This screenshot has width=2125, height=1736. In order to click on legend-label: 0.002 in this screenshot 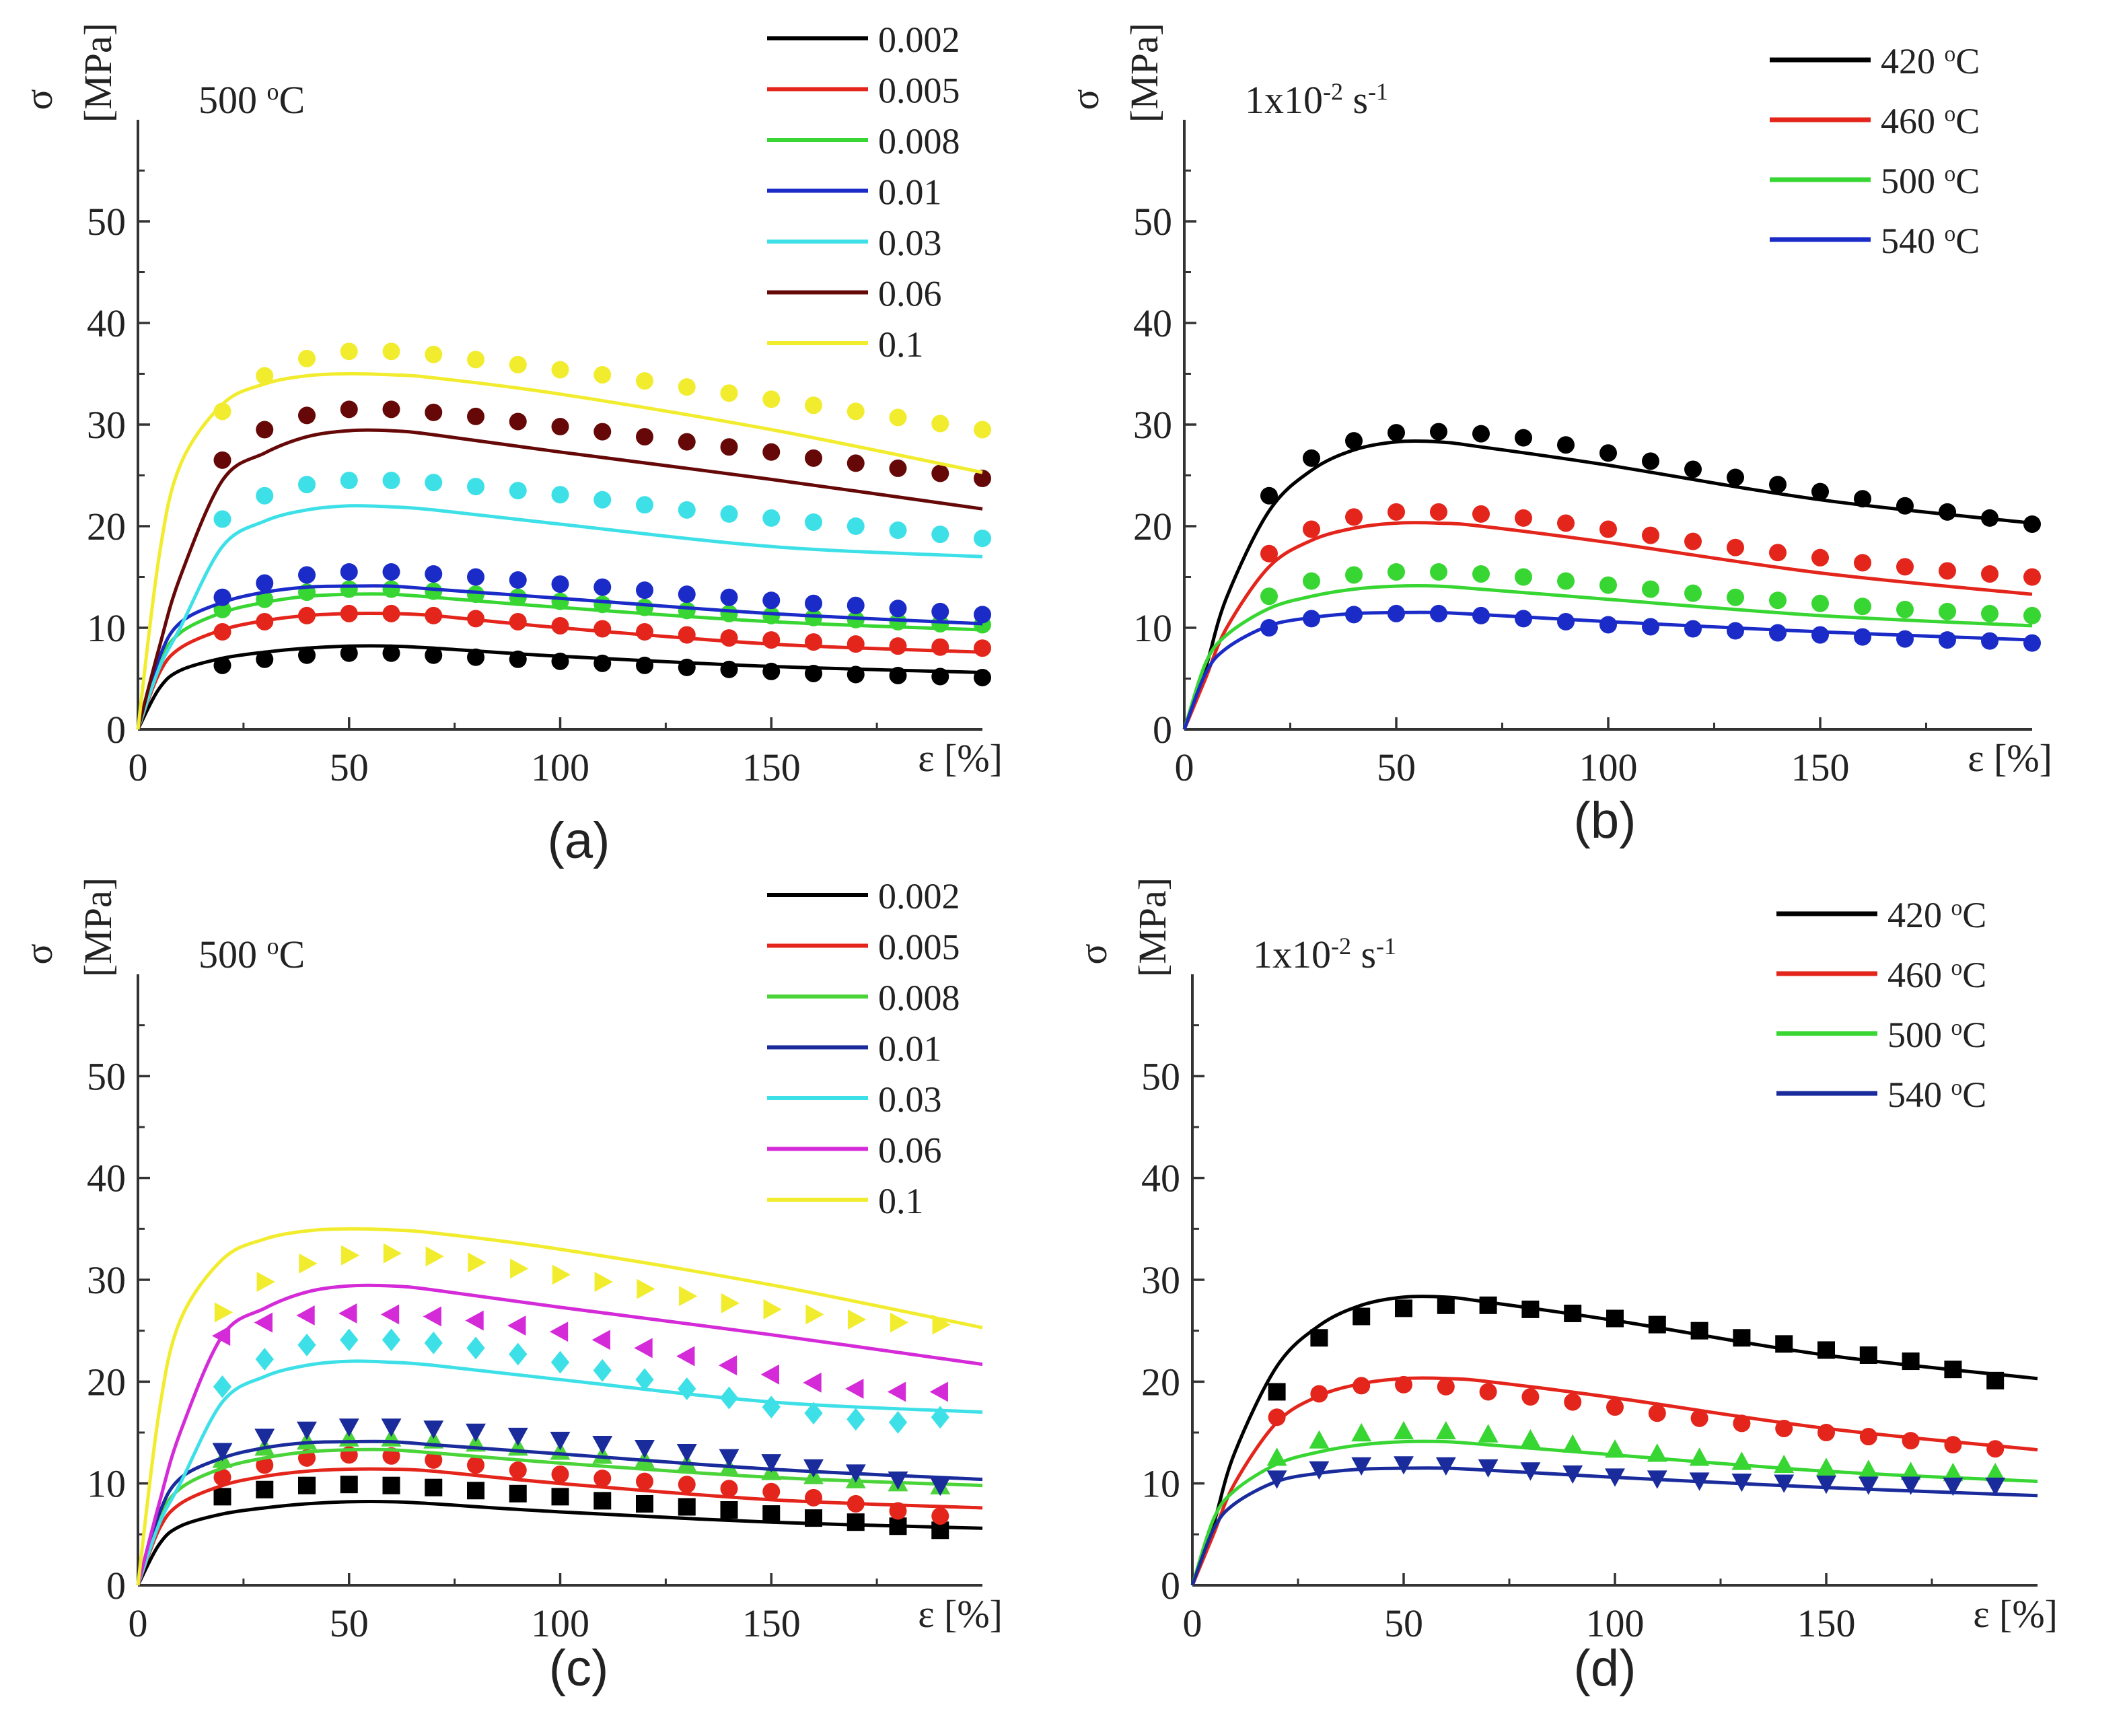, I will do `click(919, 40)`.